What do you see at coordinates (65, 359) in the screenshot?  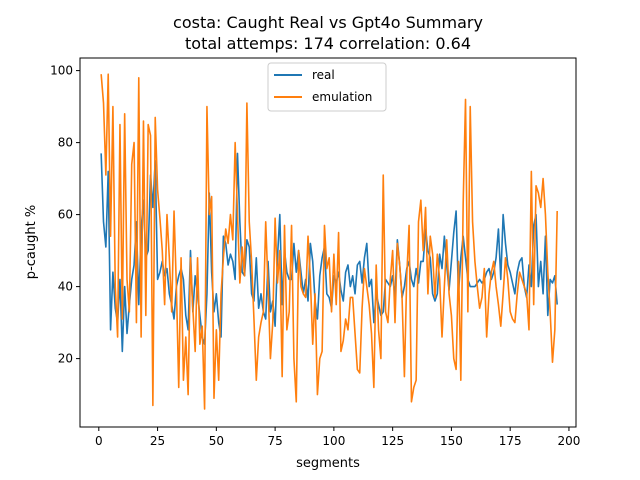 I see `y-tick-label: 20` at bounding box center [65, 359].